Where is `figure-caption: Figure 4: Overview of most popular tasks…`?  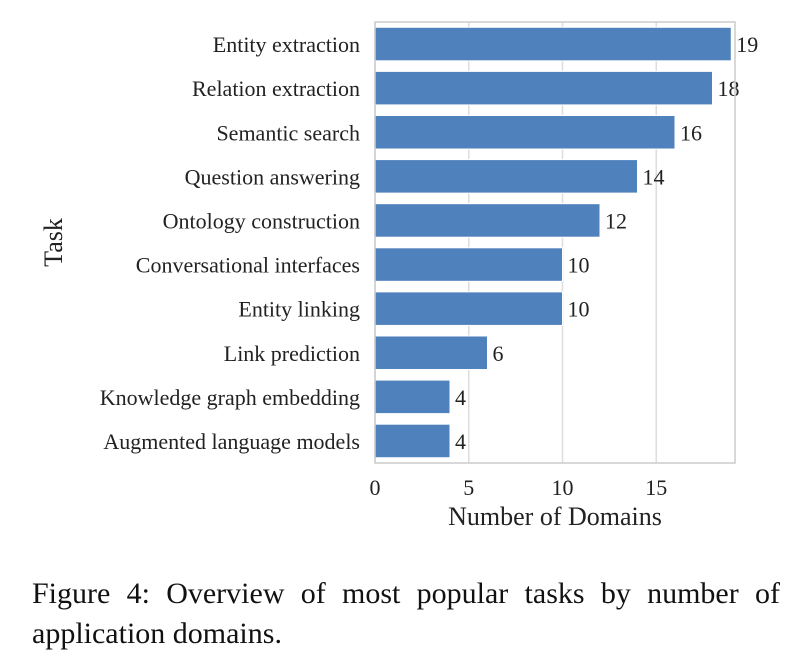 figure-caption: Figure 4: Overview of most popular tasks… is located at coordinates (406, 613).